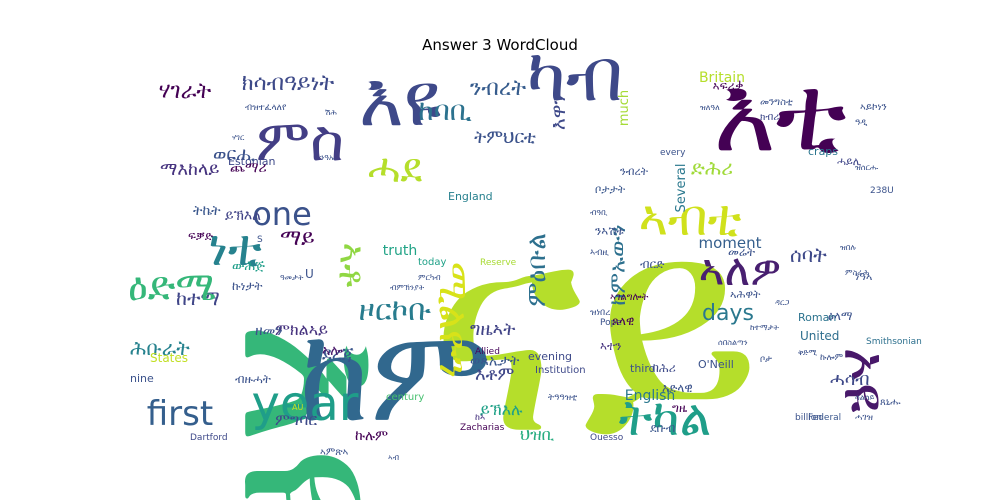  Describe the element at coordinates (850, 379) in the screenshot. I see `word-87: ሓሳብ` at that location.